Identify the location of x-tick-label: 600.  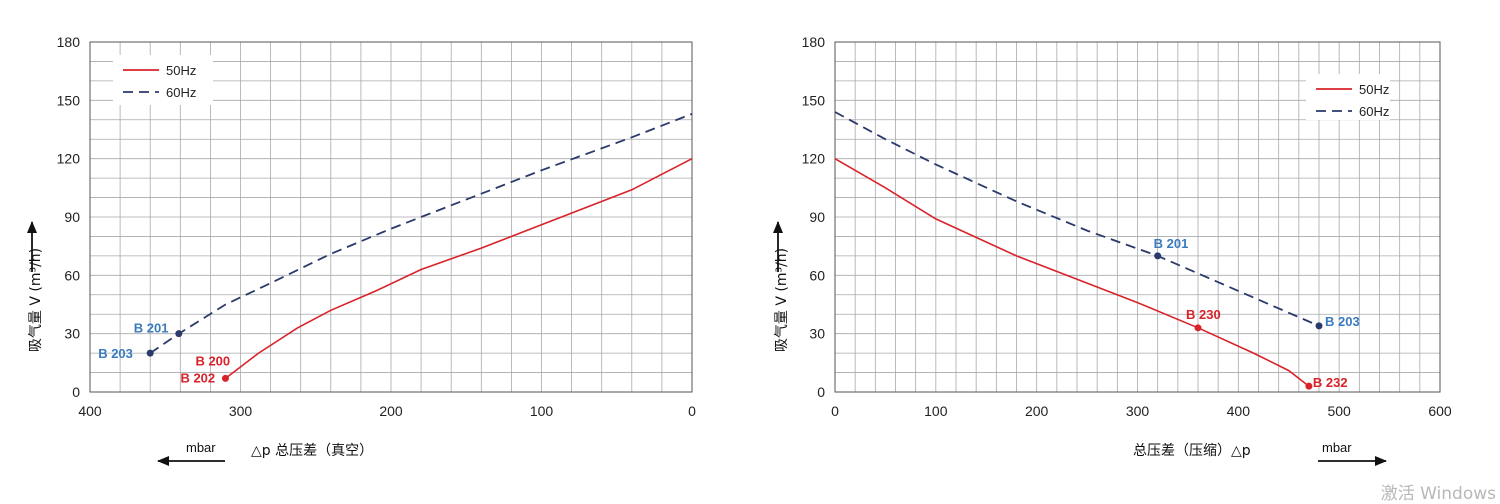
(1440, 411).